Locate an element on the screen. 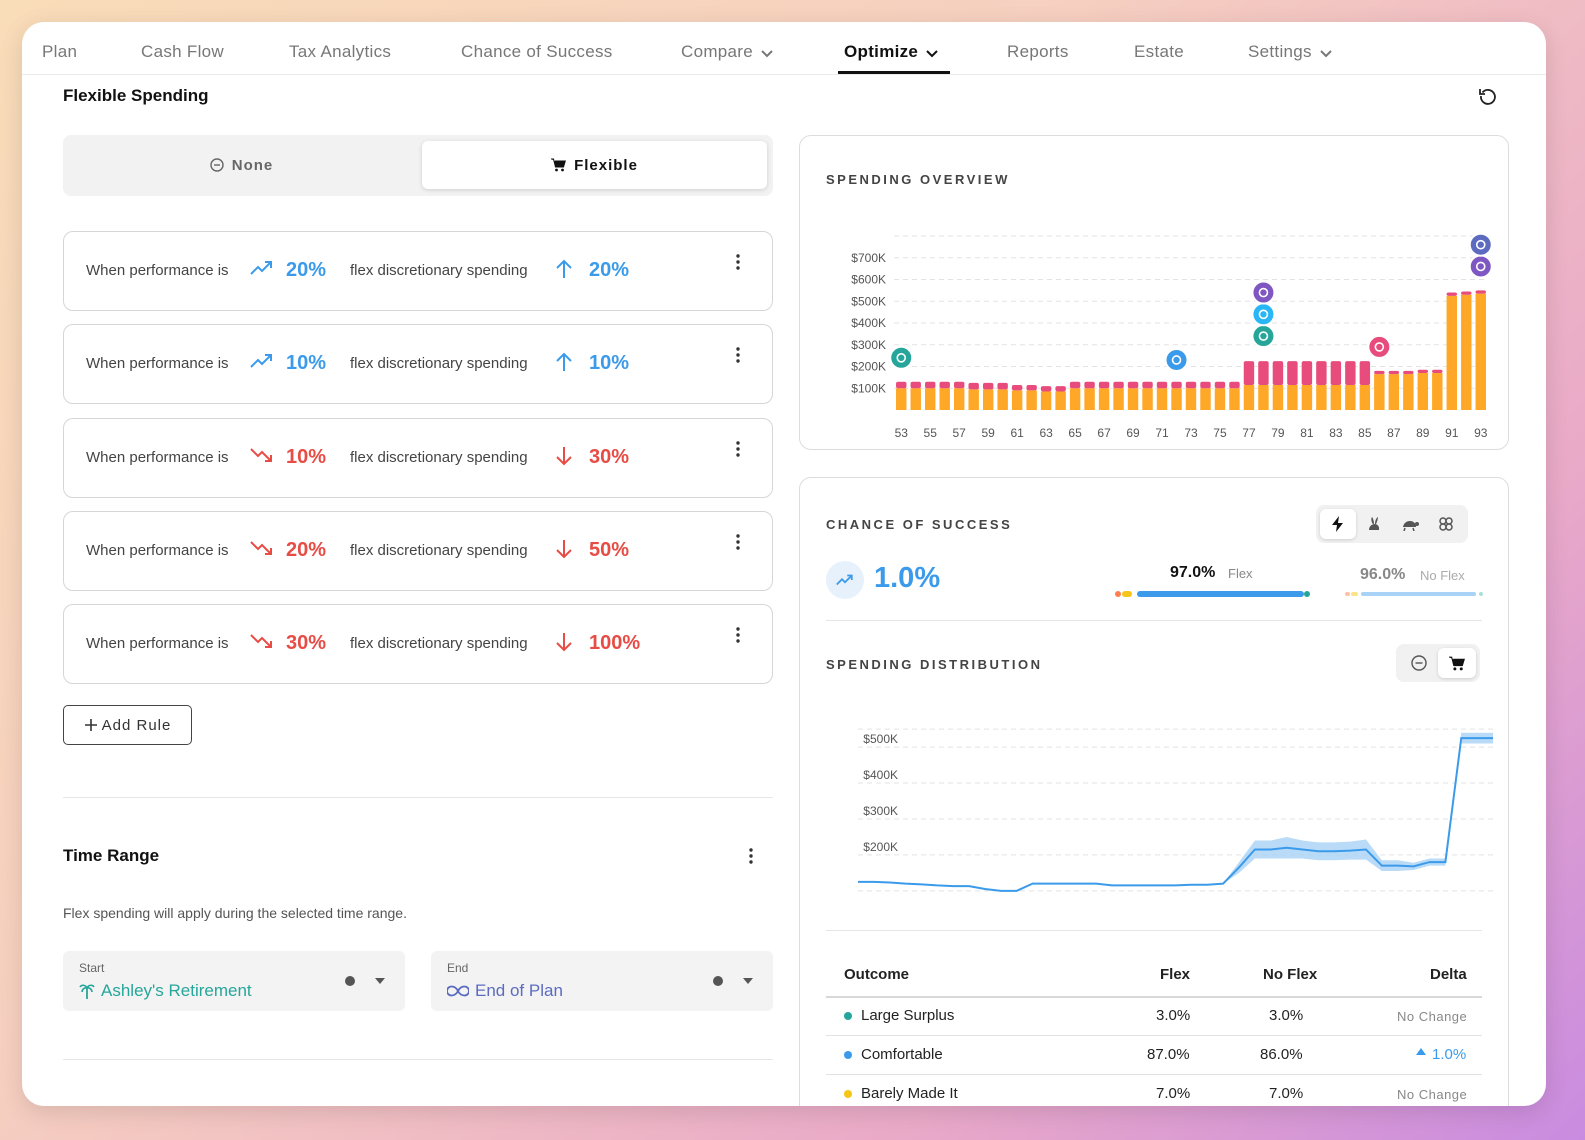 This screenshot has width=1585, height=1140. arrow-up-icon is located at coordinates (564, 271).